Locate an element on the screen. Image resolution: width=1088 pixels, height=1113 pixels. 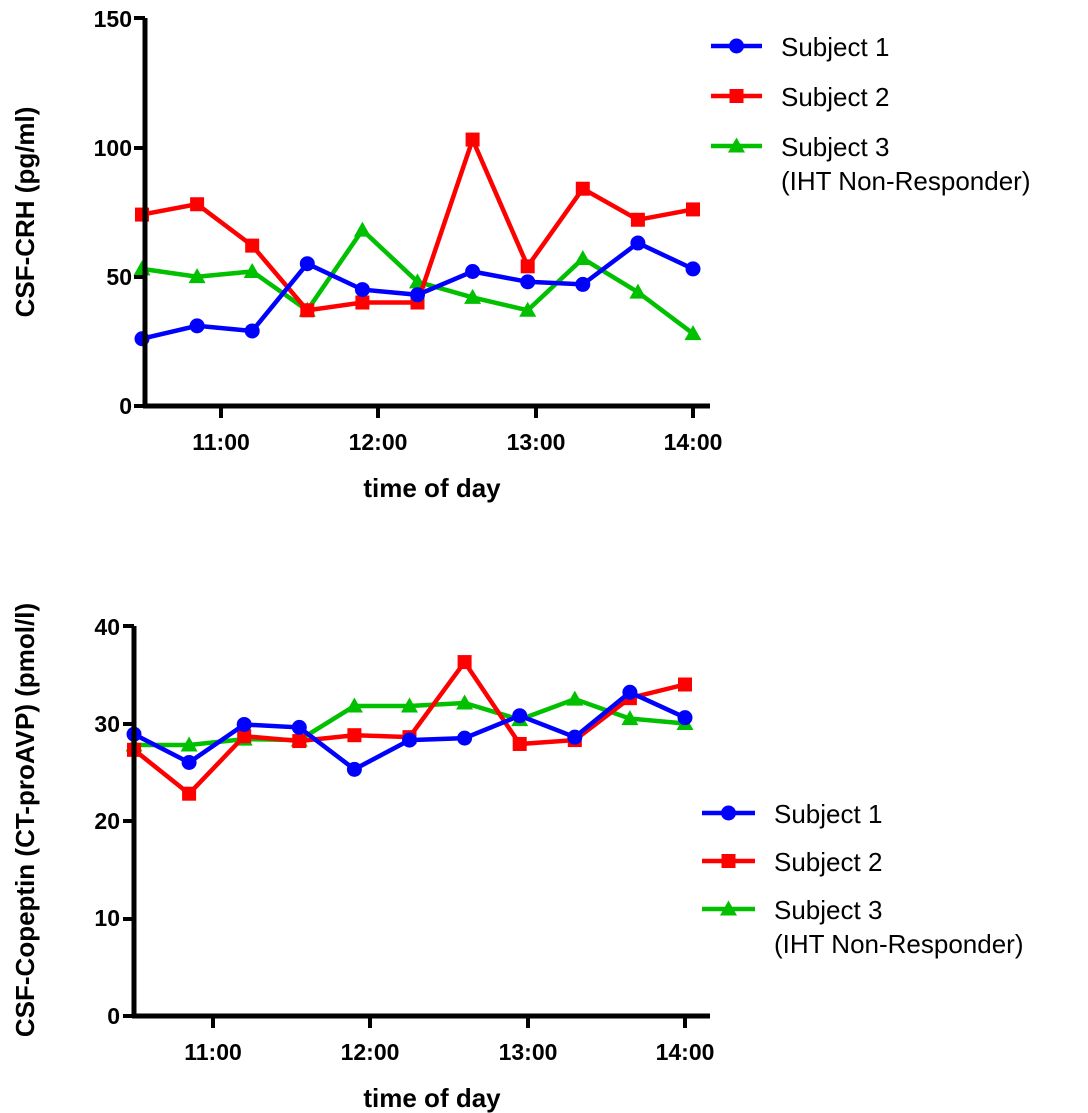
crh-x-tick-label: 11:00 is located at coordinates (221, 442).